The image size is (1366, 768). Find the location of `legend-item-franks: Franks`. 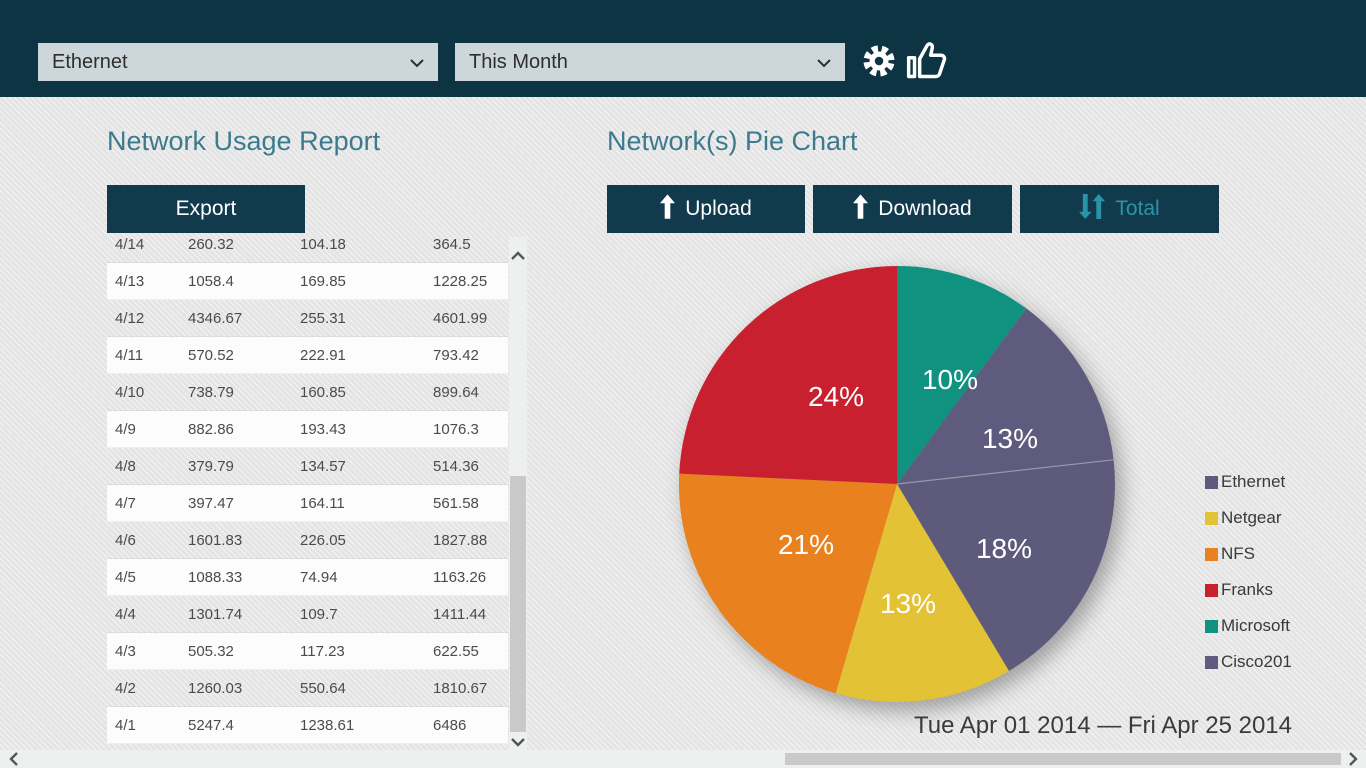

legend-item-franks: Franks is located at coordinates (1248, 590).